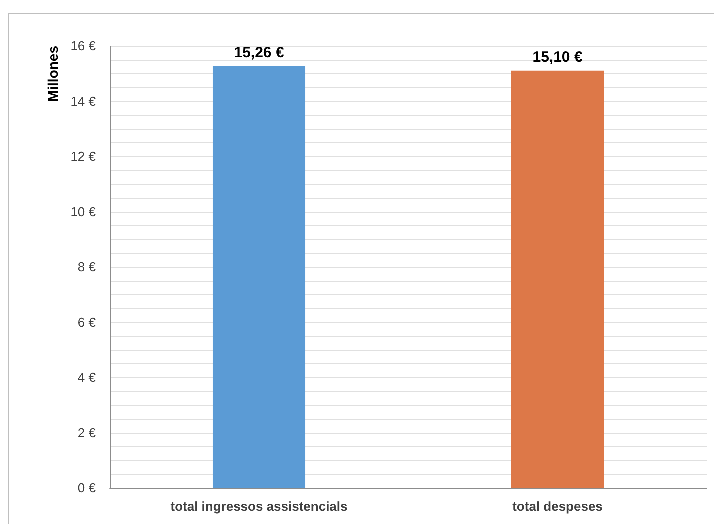 The height and width of the screenshot is (524, 714). What do you see at coordinates (87, 377) in the screenshot?
I see `y-tick-label: 4 €` at bounding box center [87, 377].